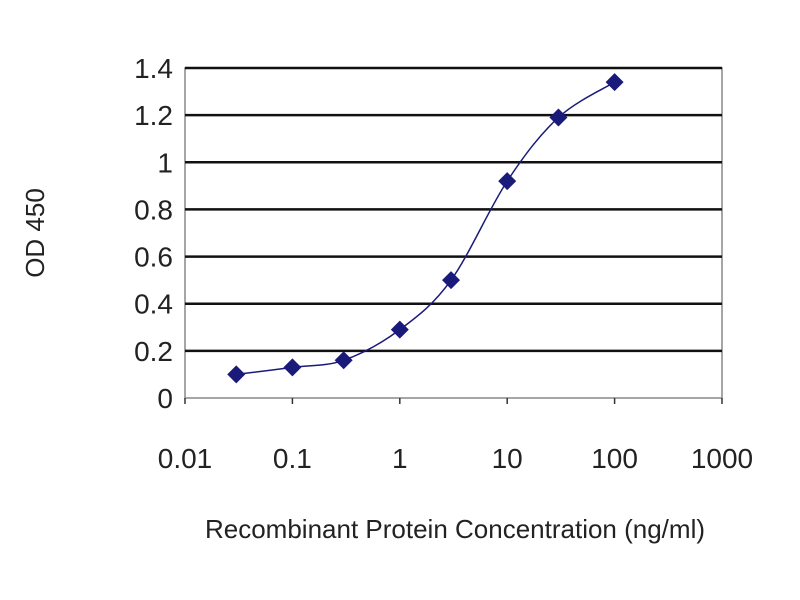  Describe the element at coordinates (153, 351) in the screenshot. I see `y-tick-label: 0.2` at that location.